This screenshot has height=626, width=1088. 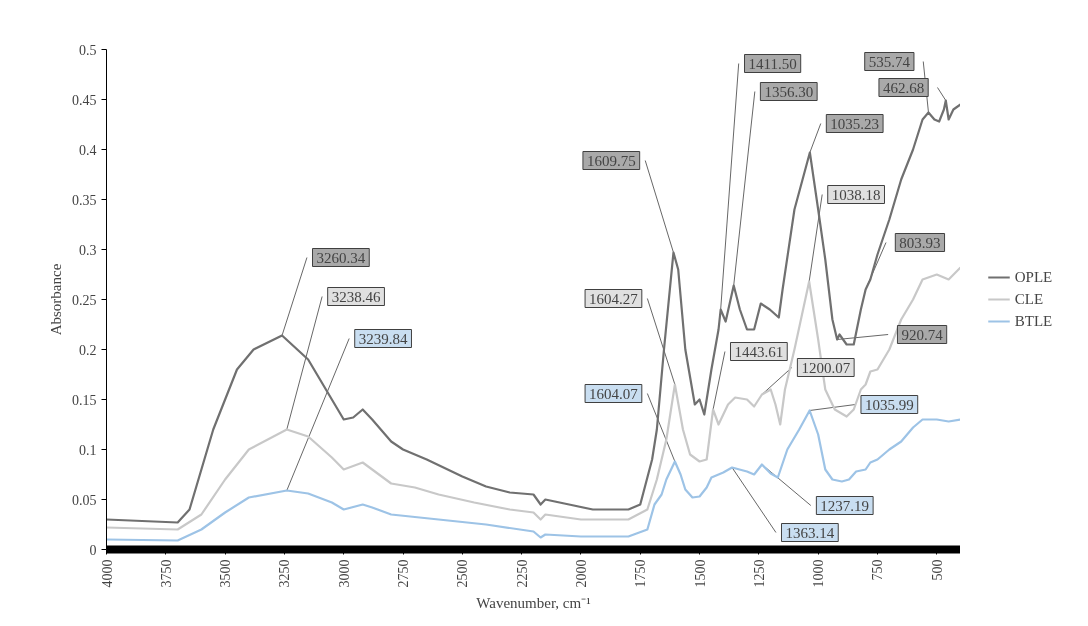 I want to click on x-tick-label: 2000, so click(x=581, y=573).